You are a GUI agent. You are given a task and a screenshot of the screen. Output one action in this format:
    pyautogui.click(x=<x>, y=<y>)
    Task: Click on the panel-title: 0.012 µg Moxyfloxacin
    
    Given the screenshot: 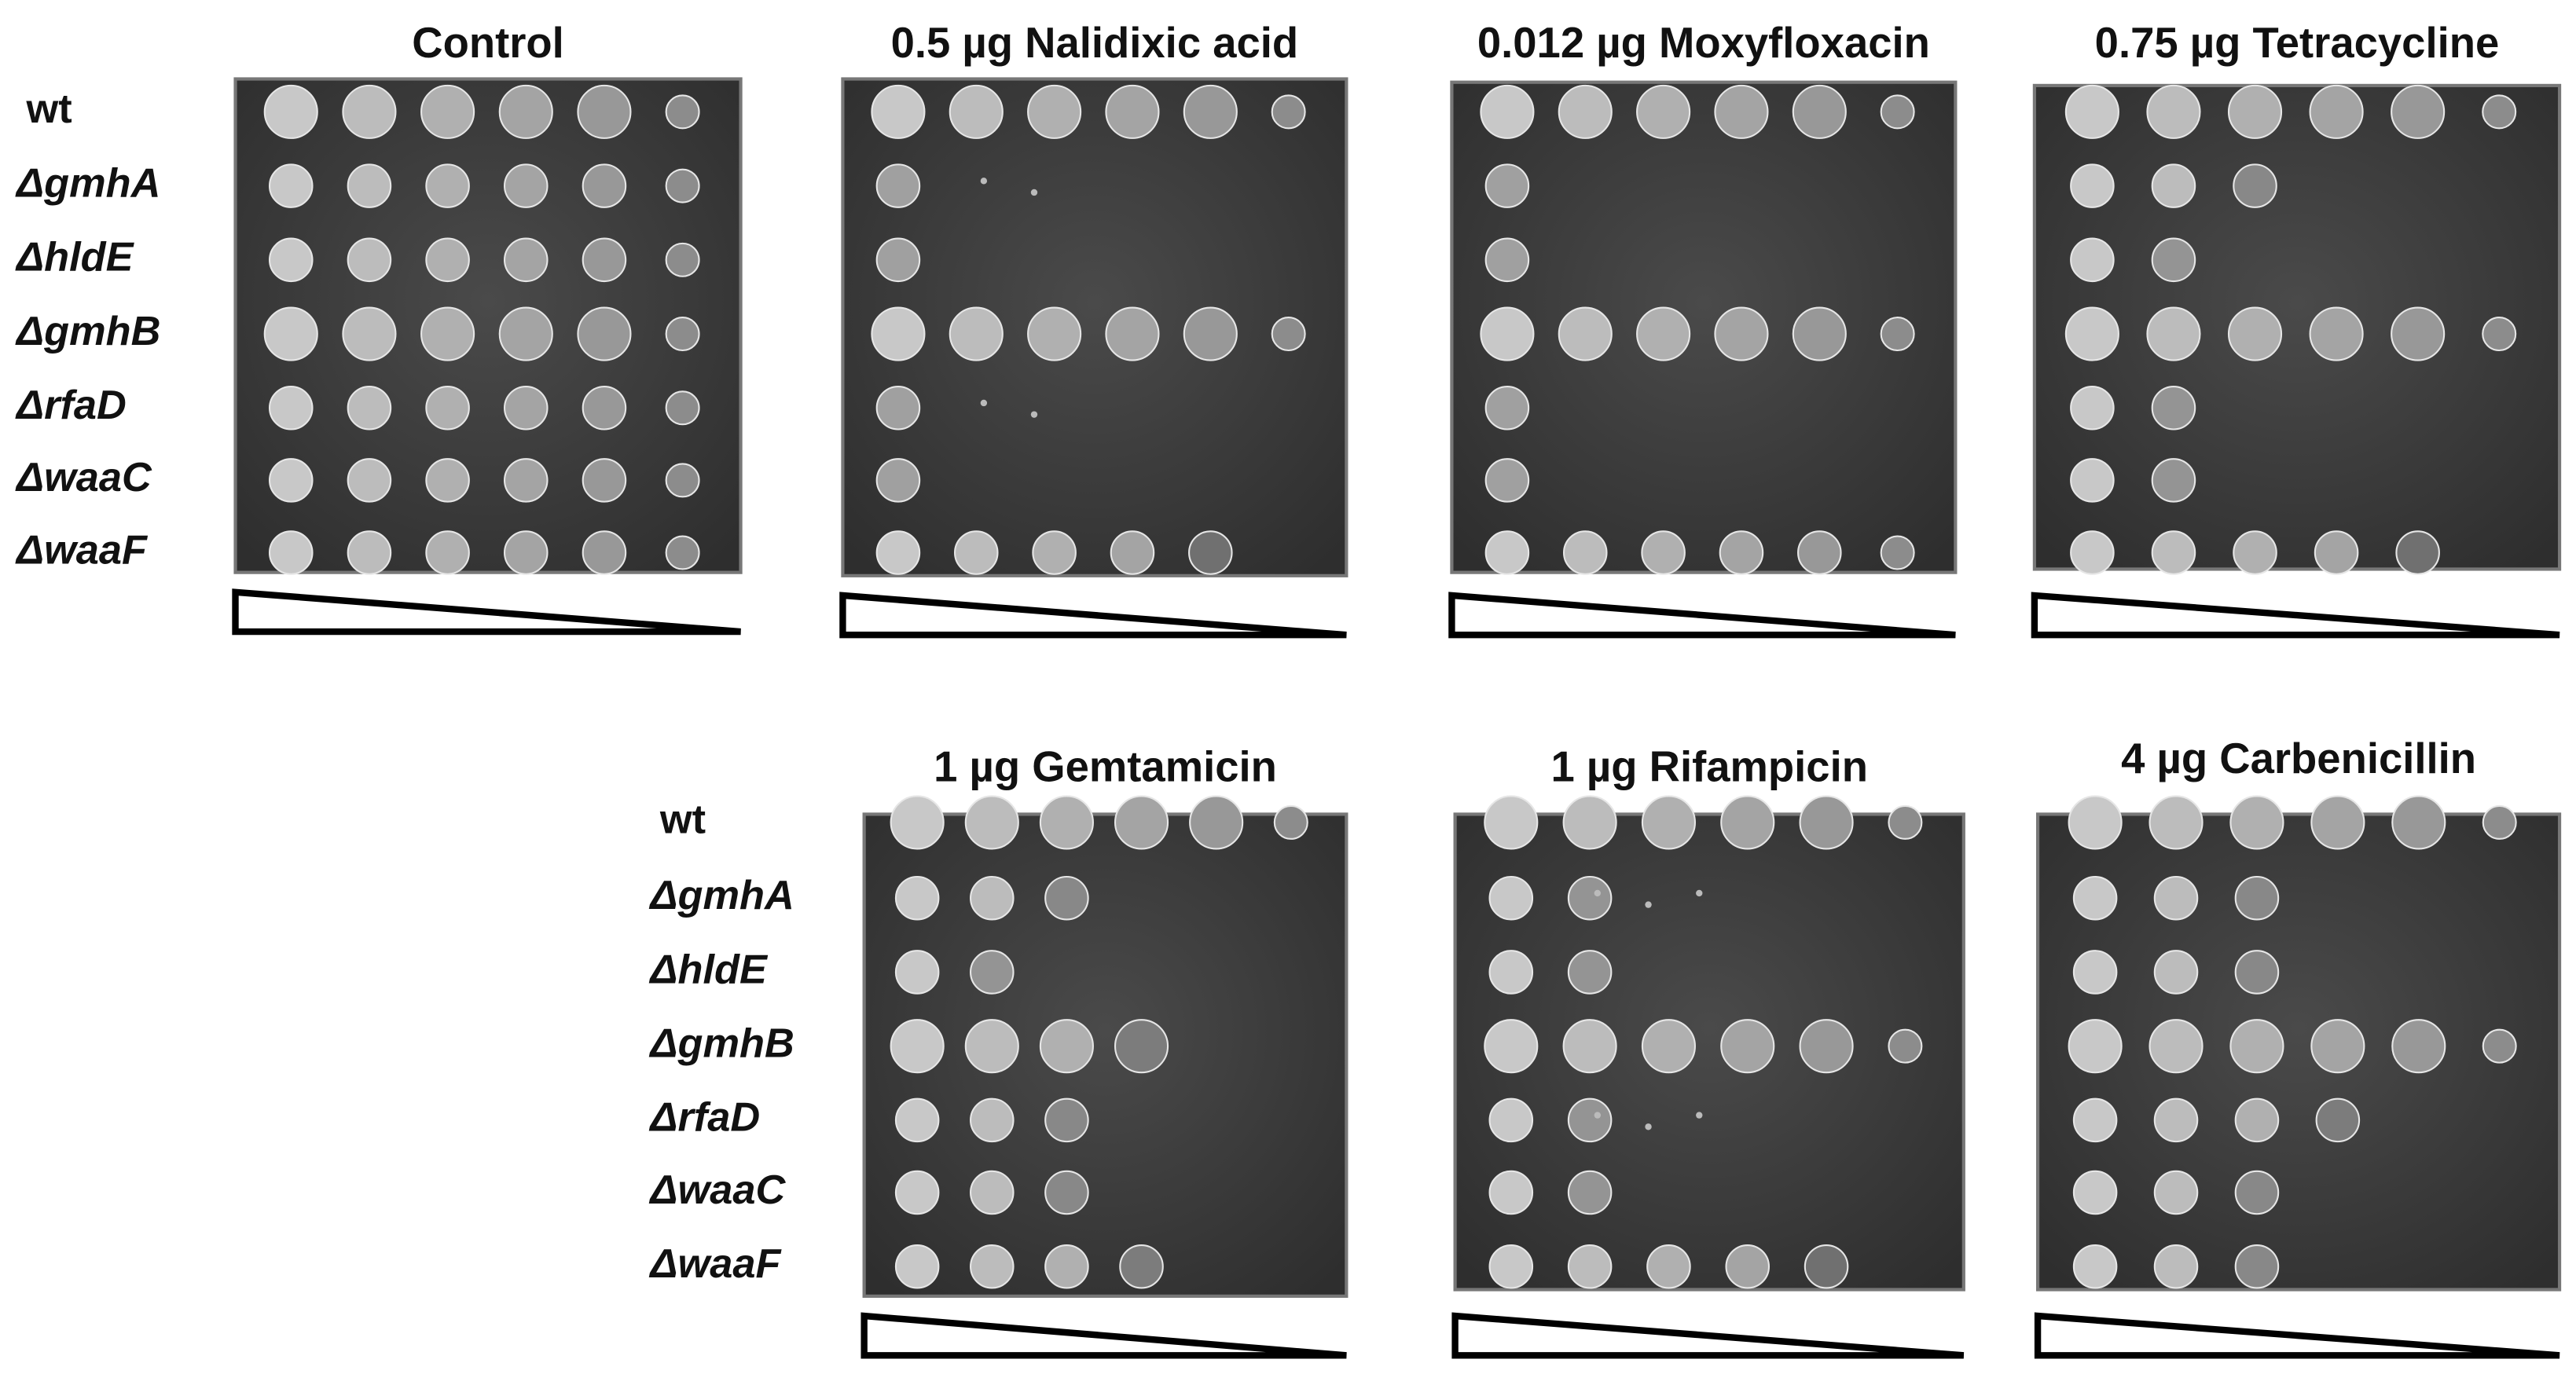 What is the action you would take?
    pyautogui.click(x=1703, y=43)
    